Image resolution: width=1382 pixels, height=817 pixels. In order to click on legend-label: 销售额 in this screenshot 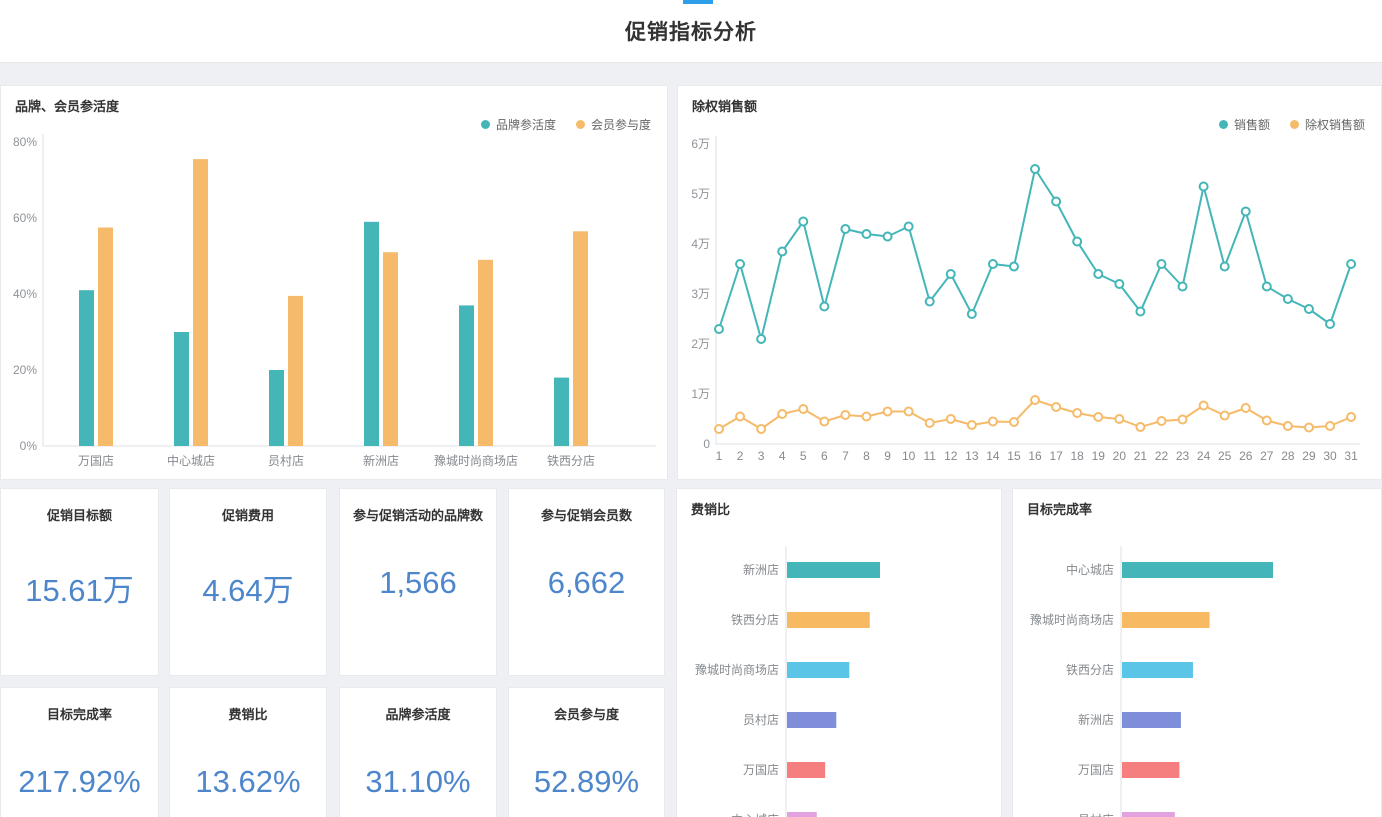, I will do `click(1251, 125)`.